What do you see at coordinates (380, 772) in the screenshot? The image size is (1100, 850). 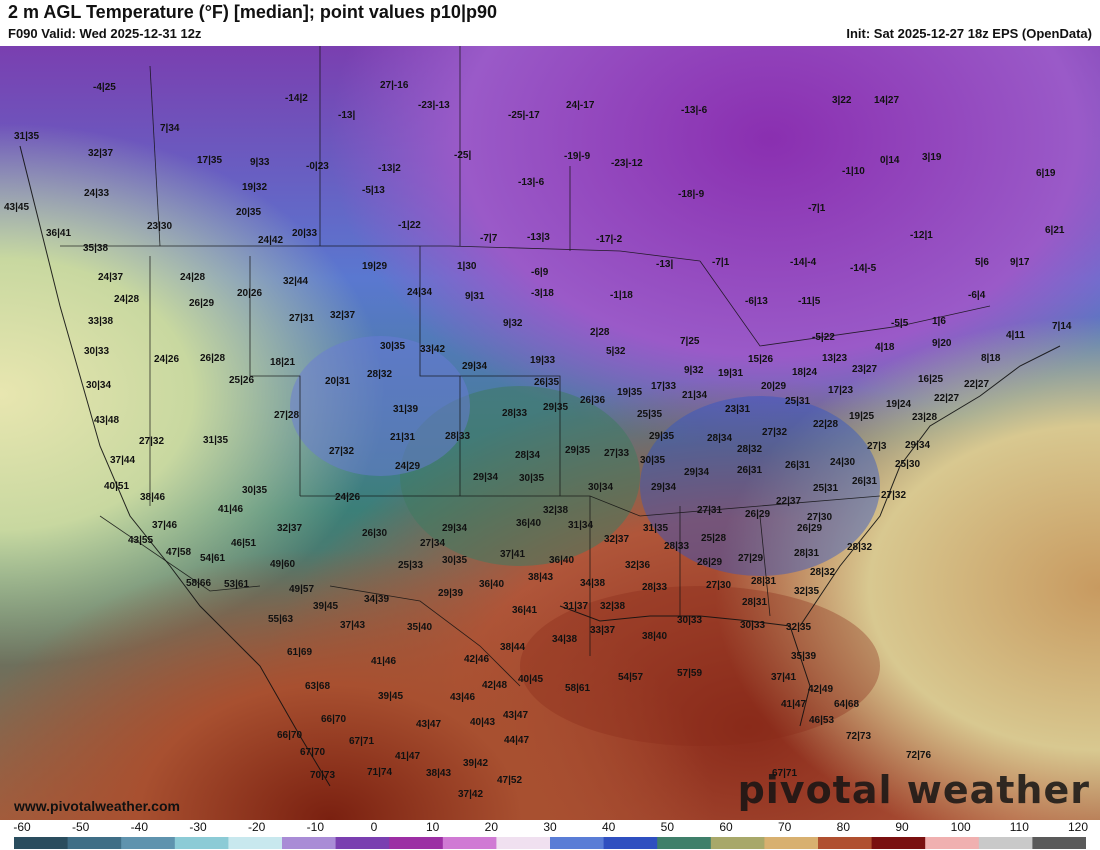 I see `point-value: 71|74` at bounding box center [380, 772].